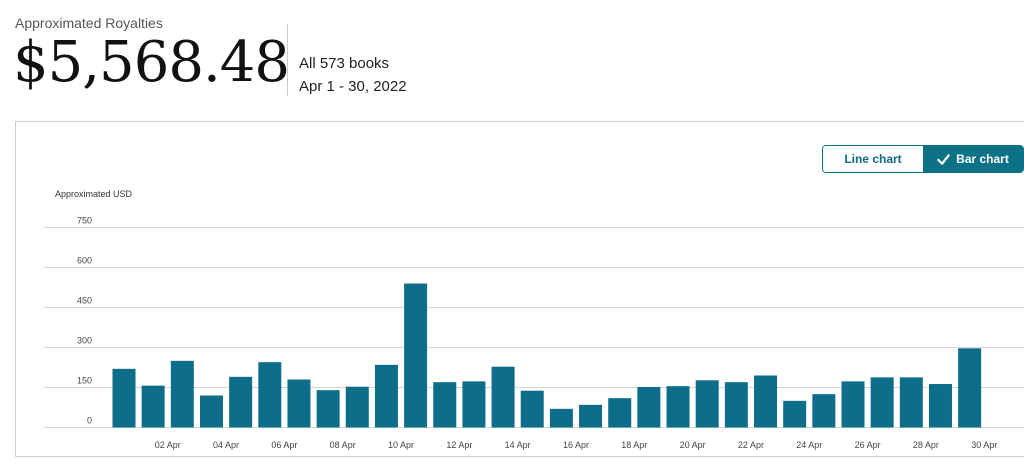 The image size is (1024, 468). I want to click on x-tick-label: 18 Apr, so click(634, 445).